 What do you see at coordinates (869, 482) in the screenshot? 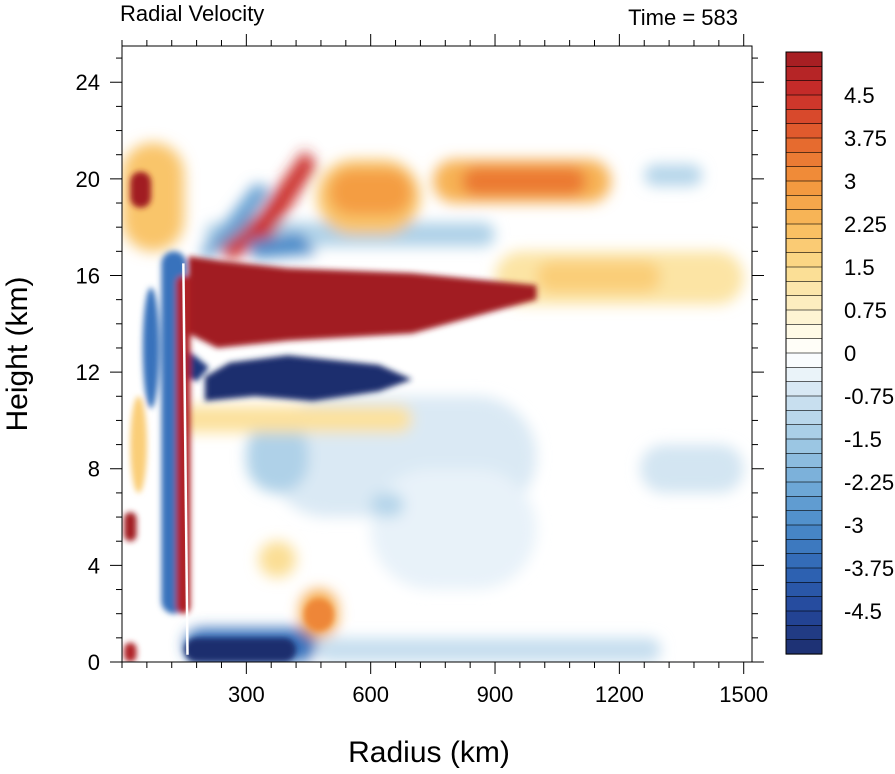
I see `colorbar-label: -2.25` at bounding box center [869, 482].